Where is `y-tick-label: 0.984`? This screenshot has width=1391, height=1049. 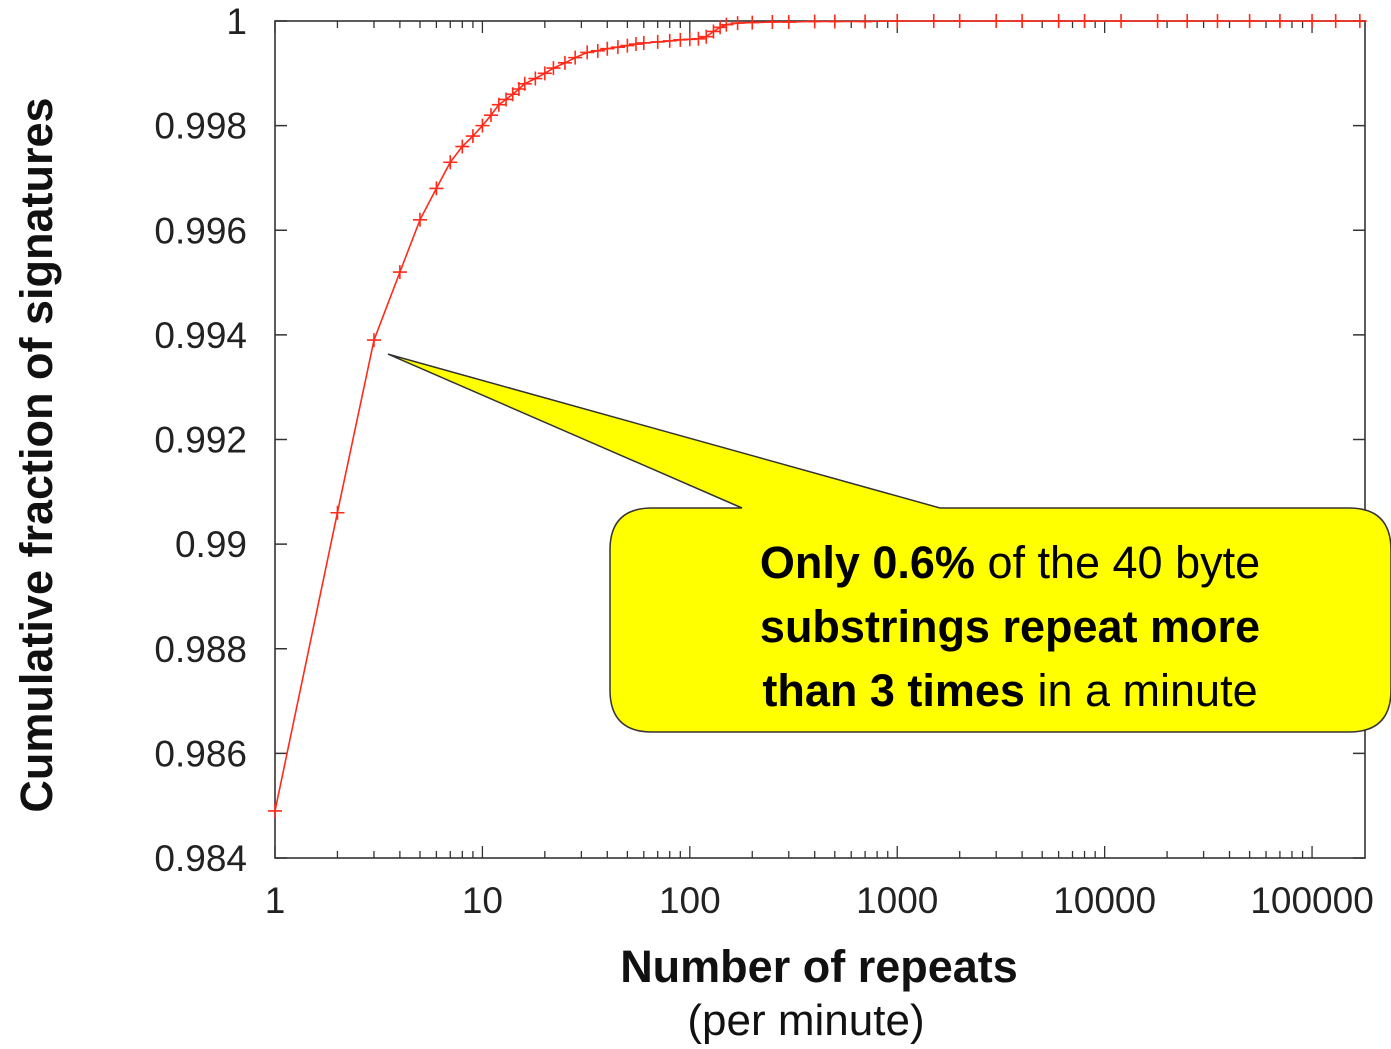
y-tick-label: 0.984 is located at coordinates (200, 858).